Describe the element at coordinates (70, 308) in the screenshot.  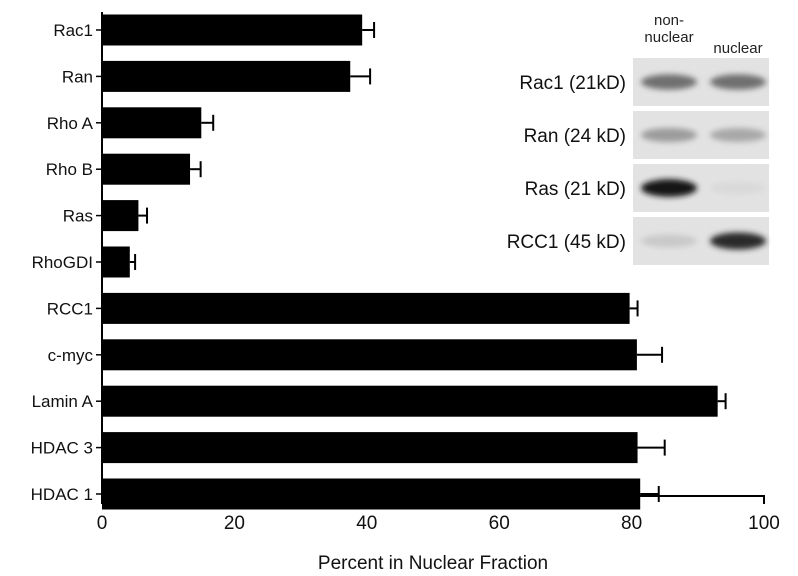
I see `category-label: RCC1` at that location.